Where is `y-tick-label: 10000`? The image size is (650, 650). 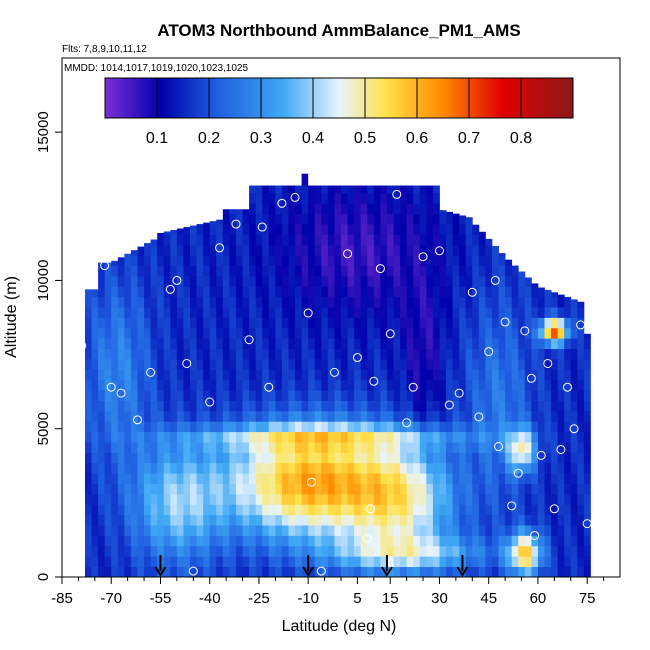 y-tick-label: 10000 is located at coordinates (43, 281).